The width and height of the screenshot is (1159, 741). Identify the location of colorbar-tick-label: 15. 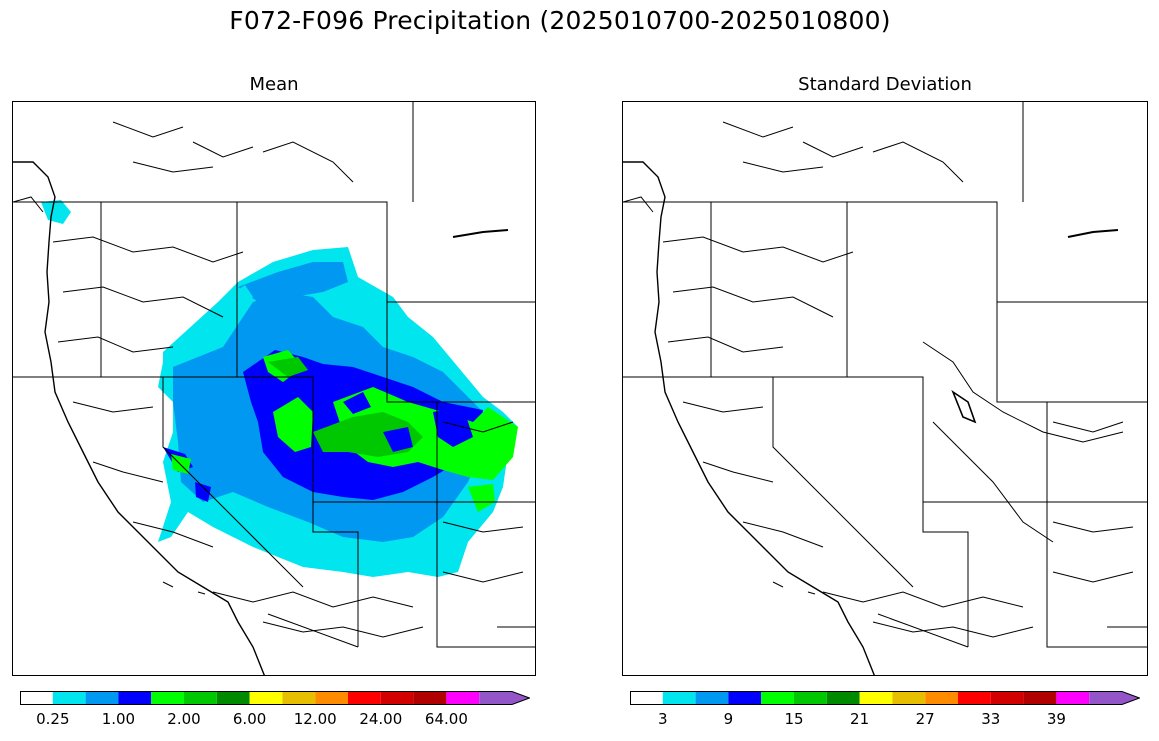
(794, 719).